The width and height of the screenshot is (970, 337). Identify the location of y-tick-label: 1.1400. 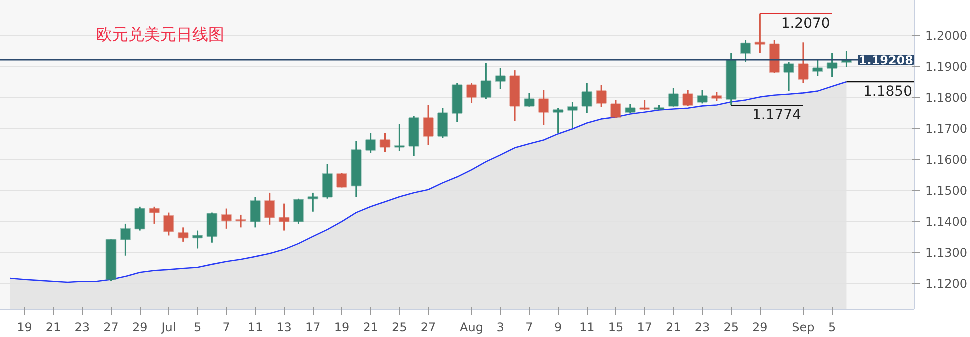
(947, 221).